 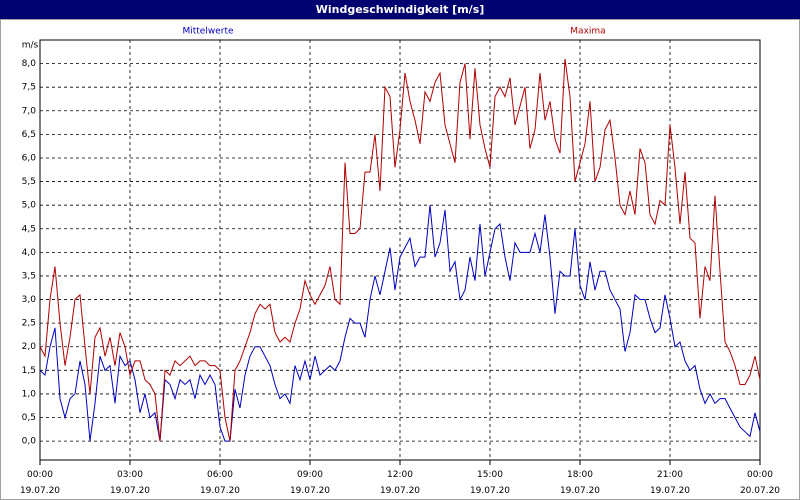 What do you see at coordinates (30, 46) in the screenshot?
I see `y-axis-label: m/s` at bounding box center [30, 46].